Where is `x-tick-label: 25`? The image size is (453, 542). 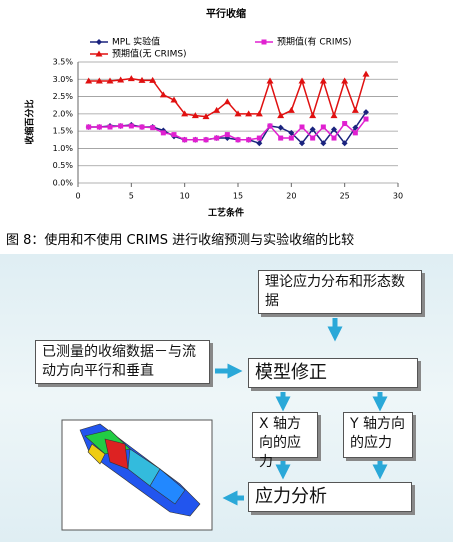
x-tick-label: 25 is located at coordinates (345, 196).